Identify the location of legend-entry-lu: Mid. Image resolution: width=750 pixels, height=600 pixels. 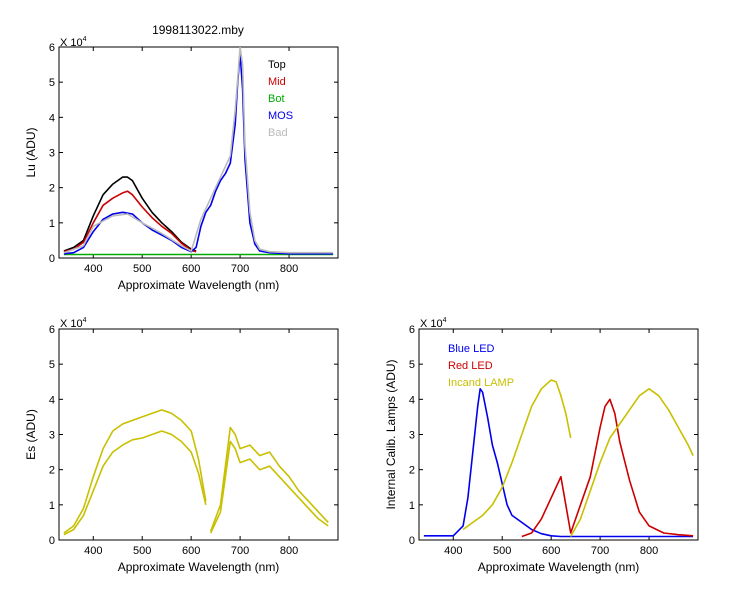
(277, 82).